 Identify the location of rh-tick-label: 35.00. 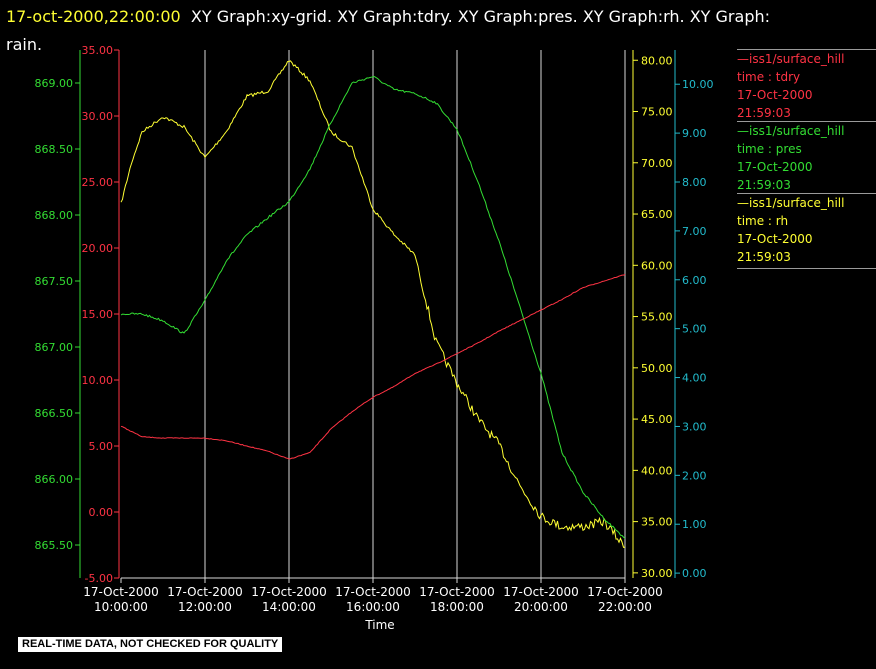
(657, 522).